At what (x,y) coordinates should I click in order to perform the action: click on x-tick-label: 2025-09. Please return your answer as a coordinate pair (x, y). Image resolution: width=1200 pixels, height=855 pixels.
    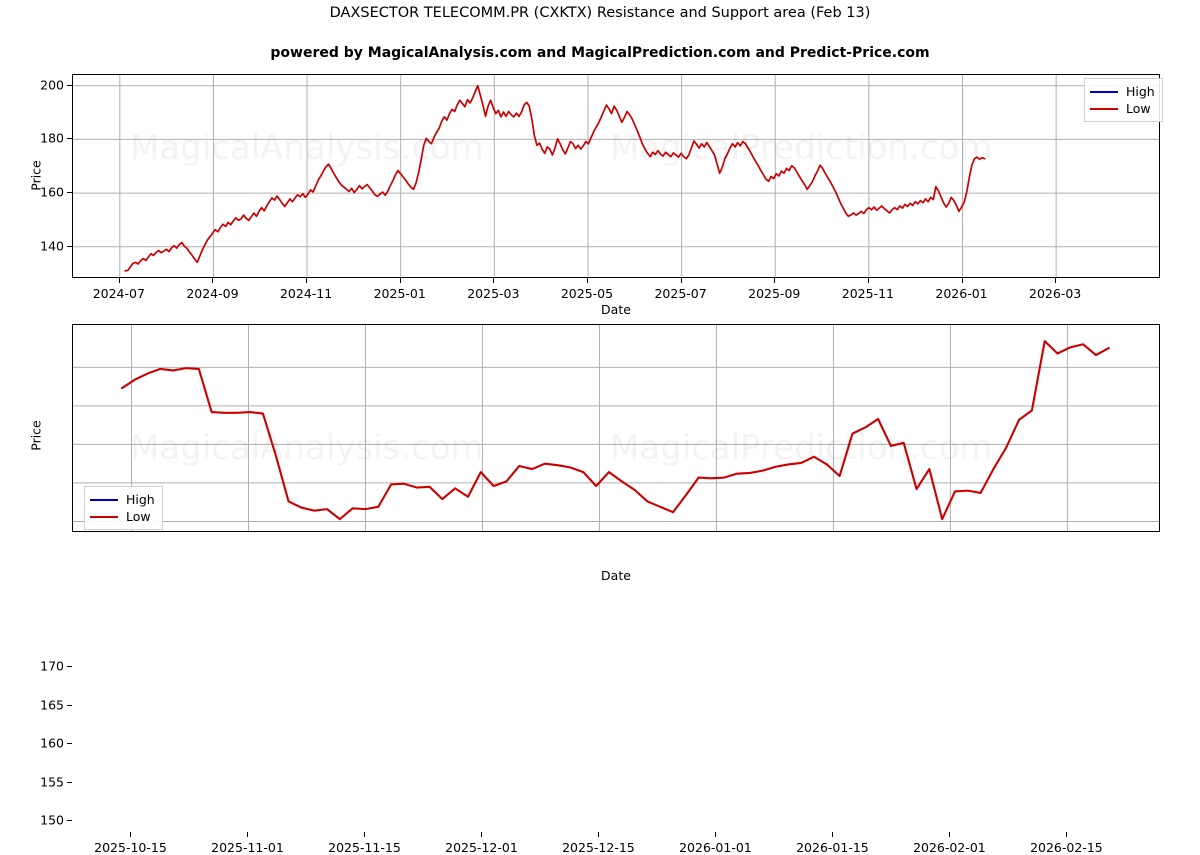
    Looking at the image, I should click on (774, 293).